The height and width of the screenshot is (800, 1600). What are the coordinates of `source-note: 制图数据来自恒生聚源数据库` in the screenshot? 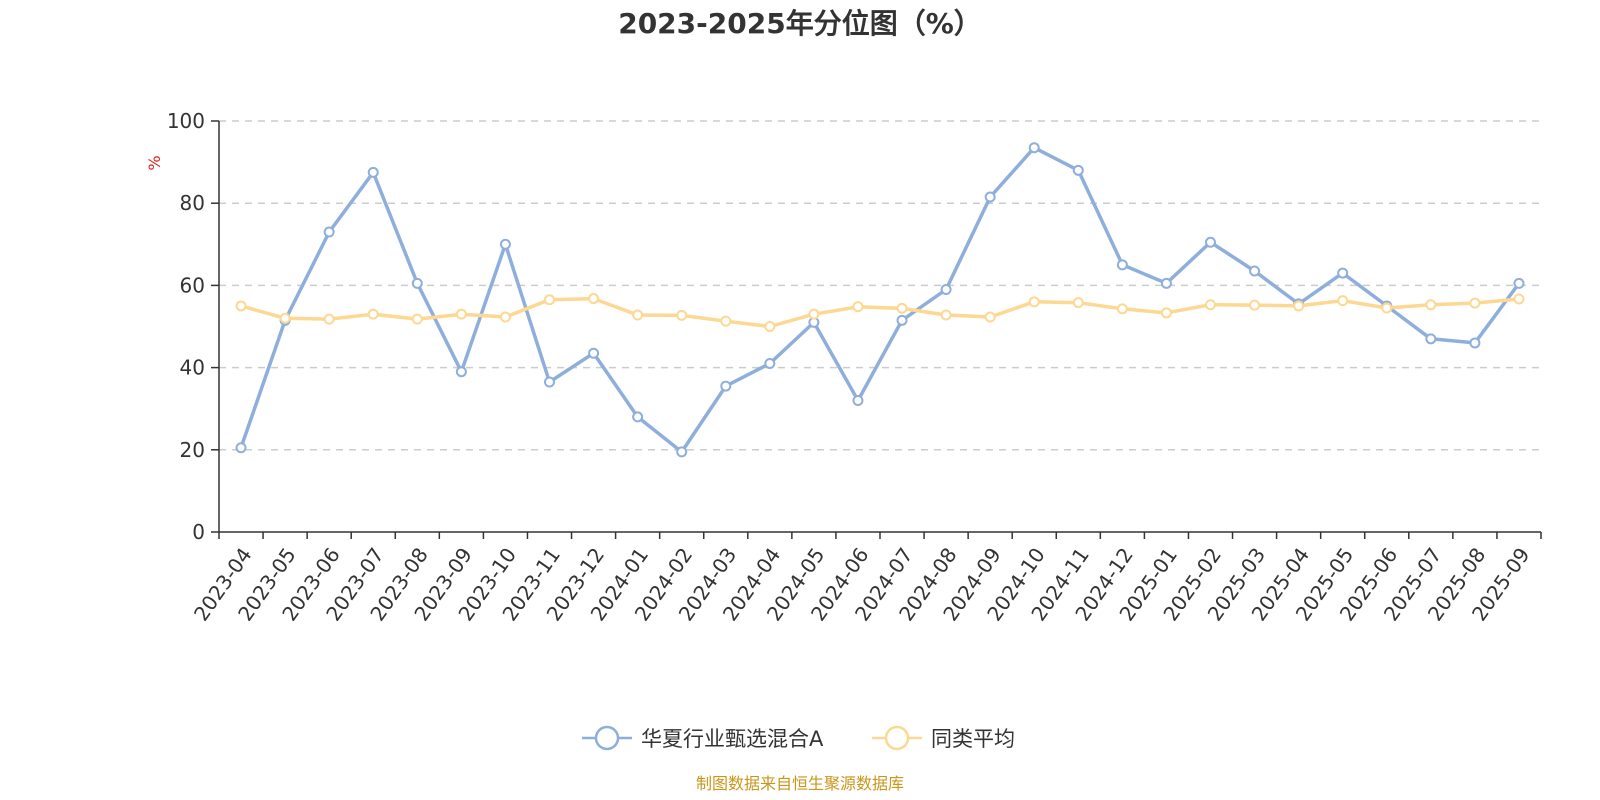 It's located at (799, 783).